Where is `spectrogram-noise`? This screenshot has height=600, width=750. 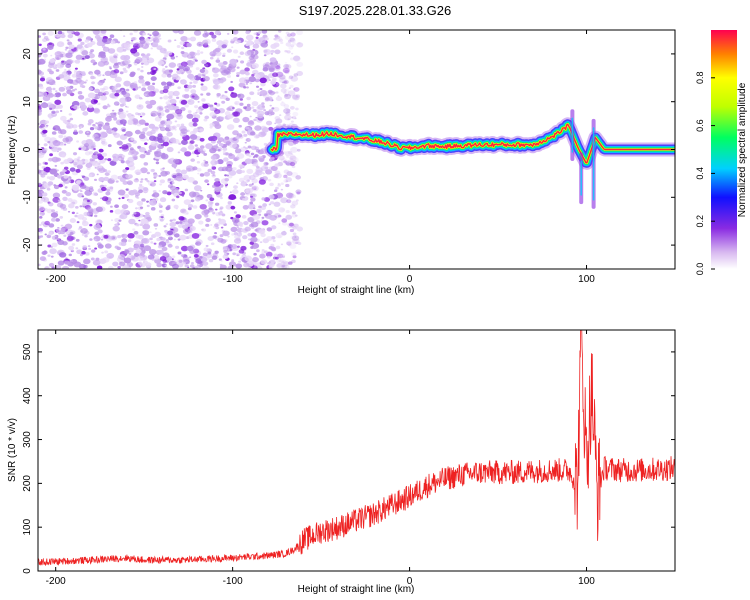
spectrogram-noise is located at coordinates (171, 149).